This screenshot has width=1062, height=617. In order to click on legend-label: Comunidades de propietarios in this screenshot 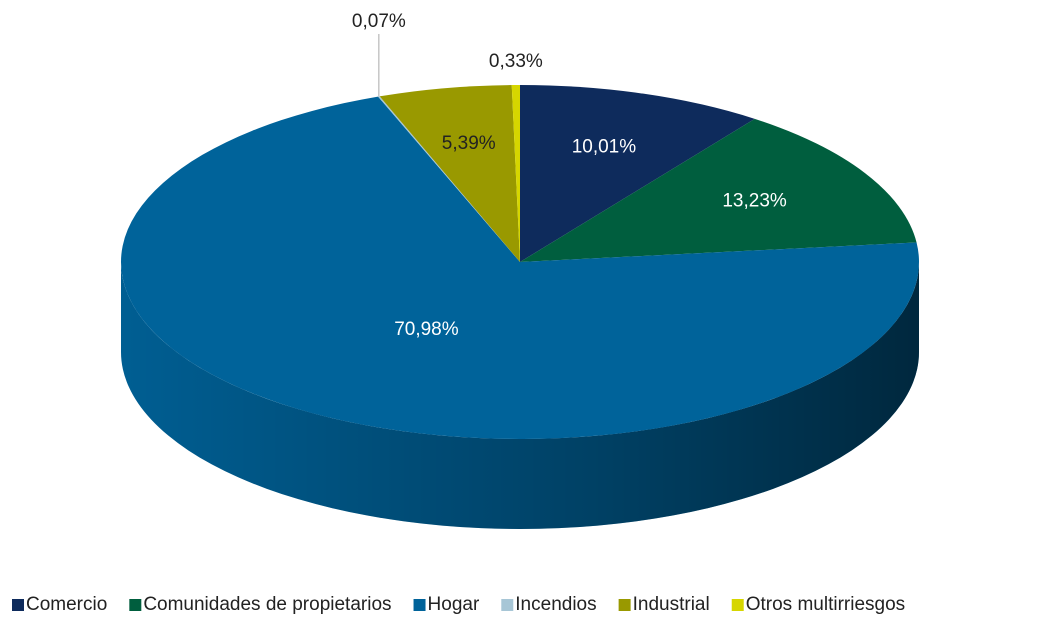, I will do `click(267, 604)`.